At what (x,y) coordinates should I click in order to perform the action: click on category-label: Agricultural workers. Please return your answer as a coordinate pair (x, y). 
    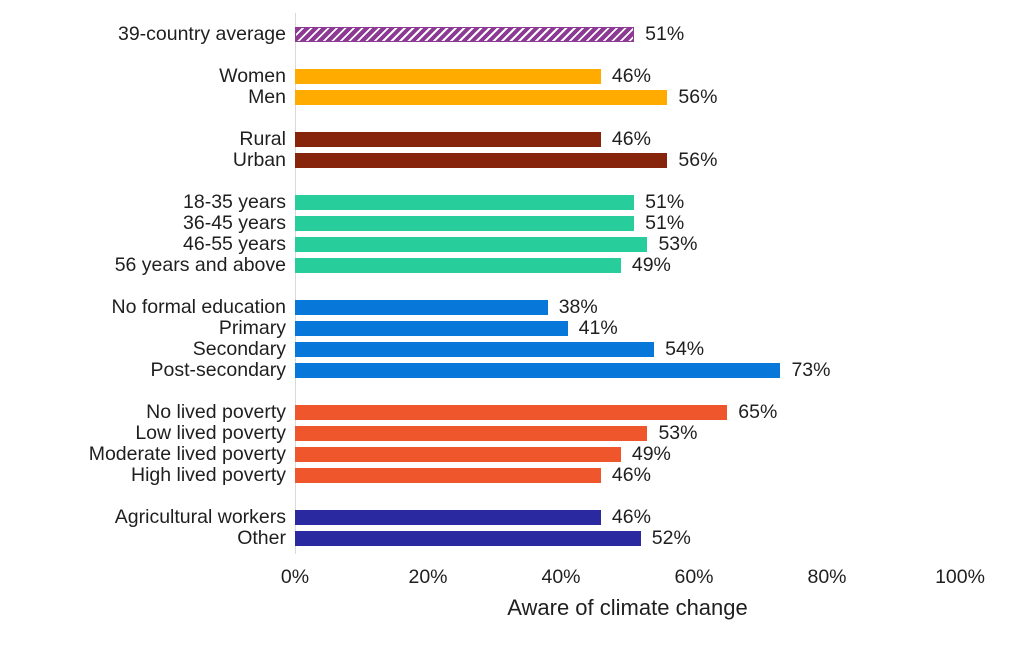
    Looking at the image, I should click on (200, 517).